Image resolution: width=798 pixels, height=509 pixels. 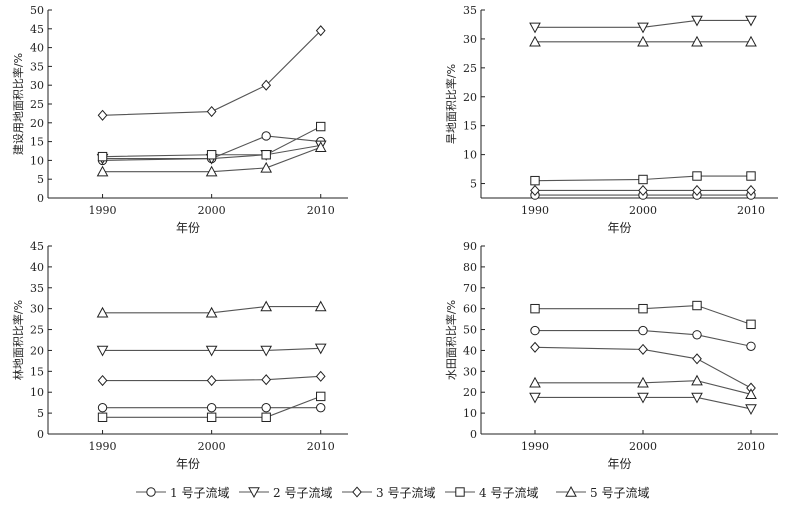 I want to click on y-tick-label: 5, so click(x=40, y=413).